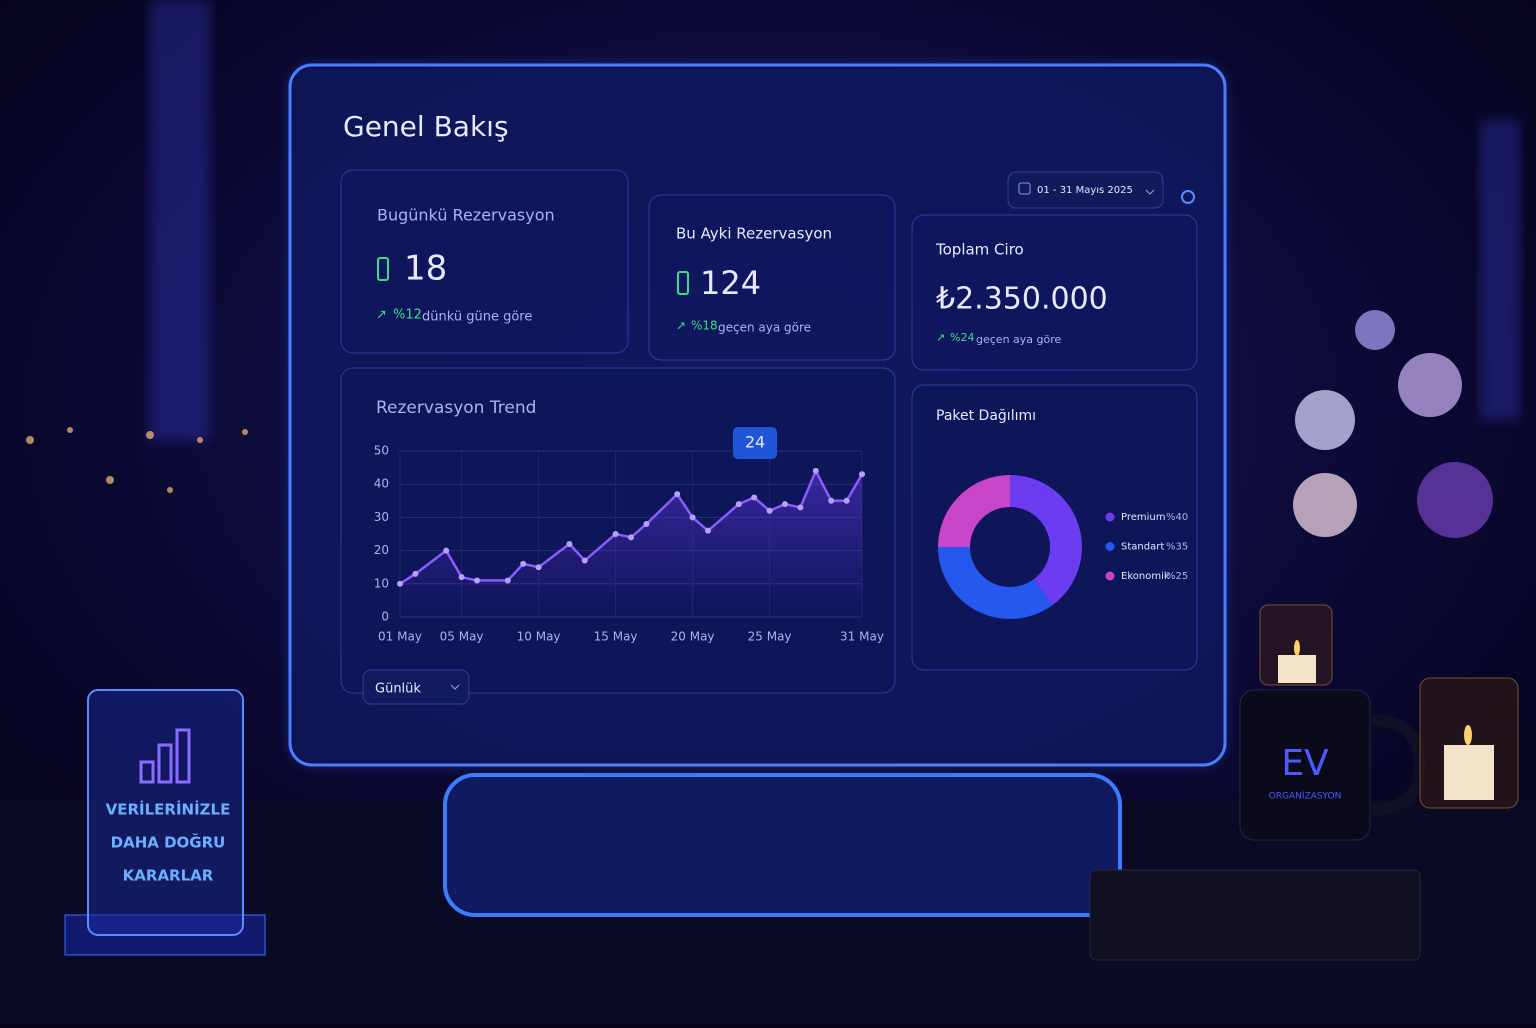 This screenshot has height=1028, width=1536. Describe the element at coordinates (1177, 576) in the screenshot. I see `legend-value: %25` at that location.